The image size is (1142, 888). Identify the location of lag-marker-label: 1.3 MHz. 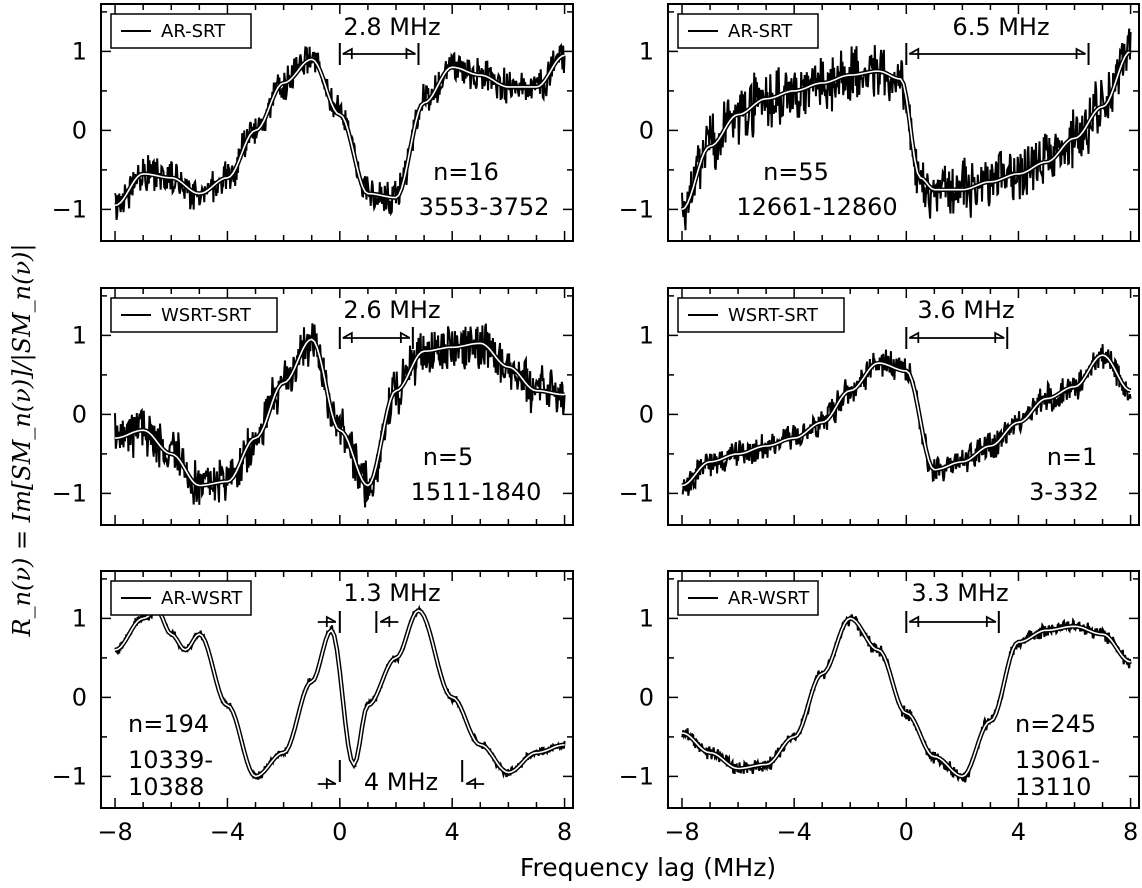
(391, 593).